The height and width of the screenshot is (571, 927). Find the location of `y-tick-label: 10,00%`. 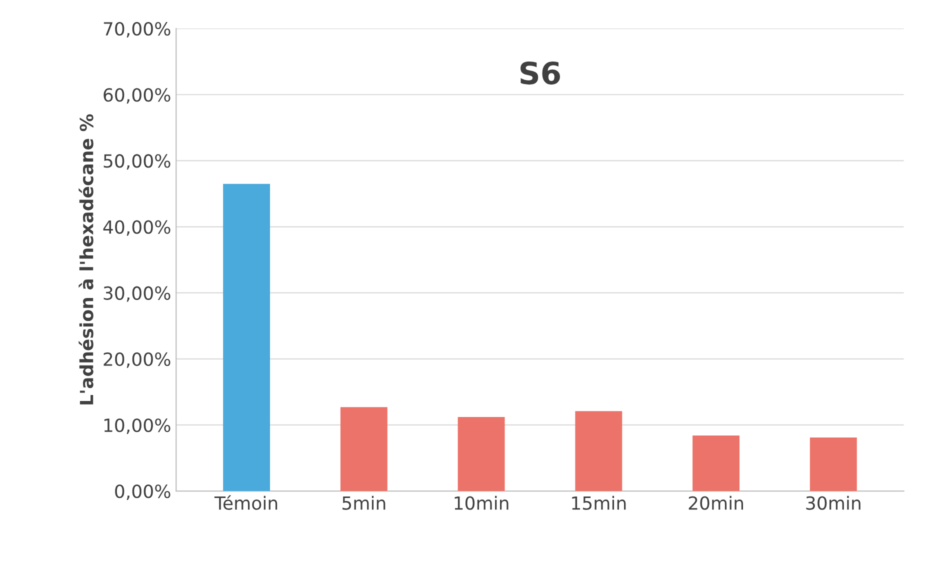

y-tick-label: 10,00% is located at coordinates (137, 426).